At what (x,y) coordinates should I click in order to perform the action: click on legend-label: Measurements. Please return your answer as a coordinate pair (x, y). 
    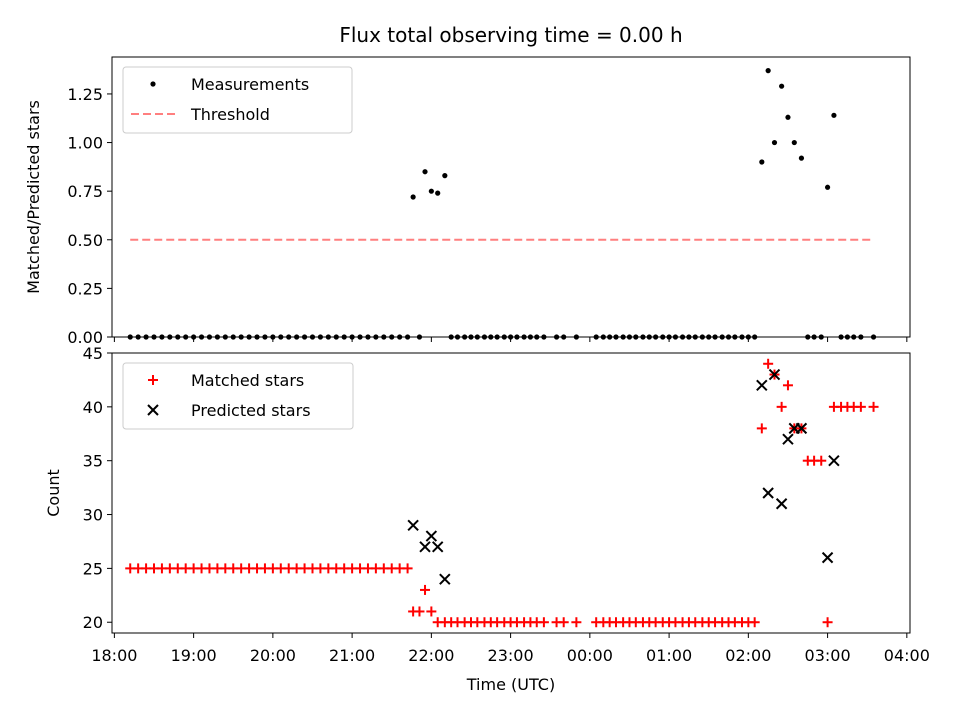
    Looking at the image, I should click on (250, 84).